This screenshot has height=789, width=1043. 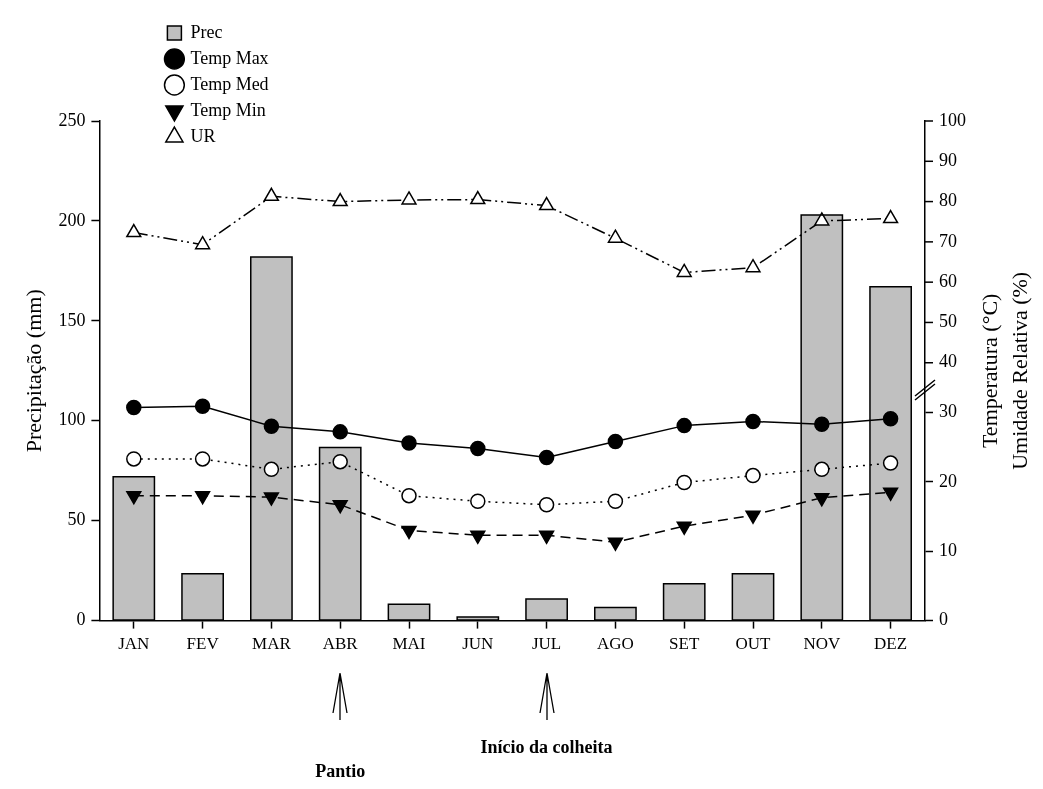 What do you see at coordinates (948, 280) in the screenshot?
I see `y3-tick-label: 60` at bounding box center [948, 280].